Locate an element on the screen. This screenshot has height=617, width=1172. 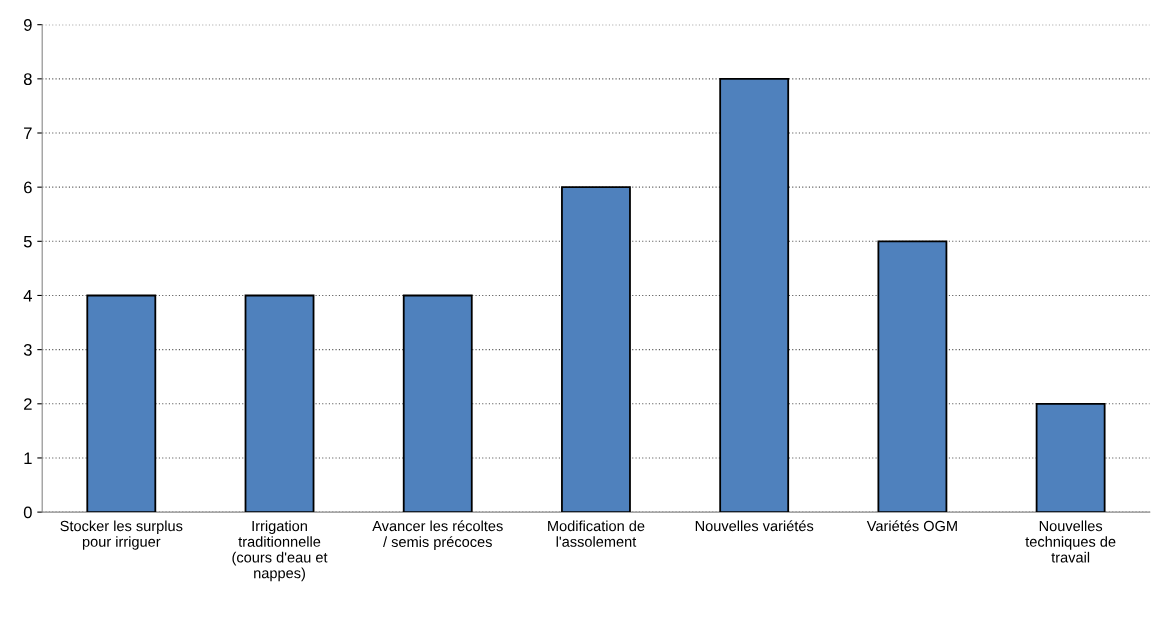
y-tick-label: 6 is located at coordinates (28, 187).